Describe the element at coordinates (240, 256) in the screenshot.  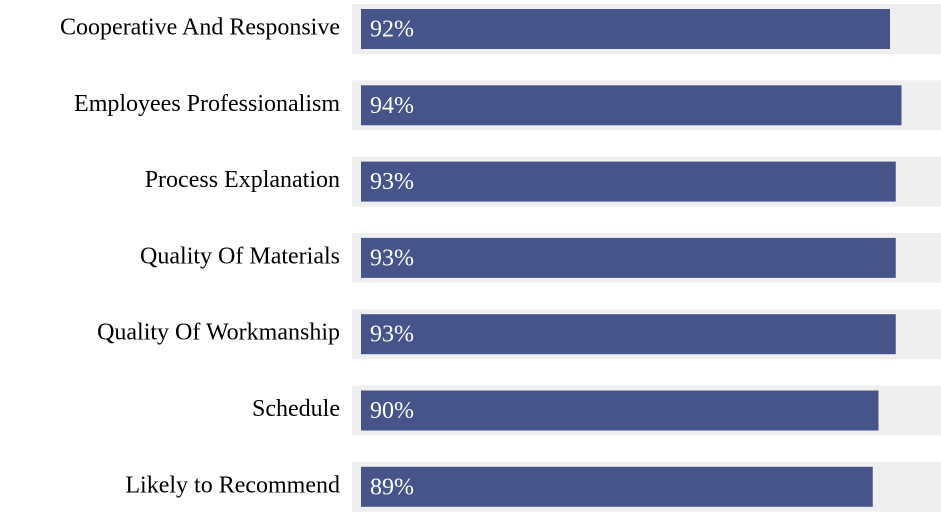
I see `category-label: Quality Of Materials` at that location.